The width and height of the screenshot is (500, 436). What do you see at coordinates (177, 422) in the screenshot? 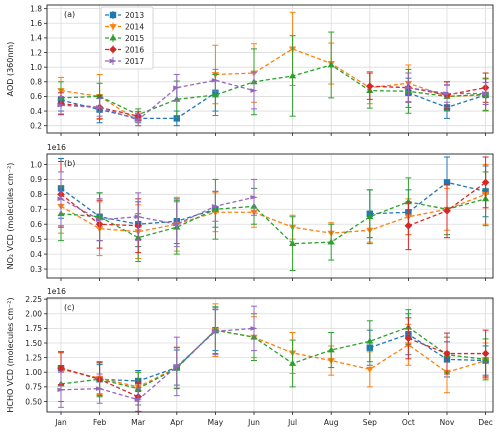
I see `x-tick-label: Apr` at bounding box center [177, 422].